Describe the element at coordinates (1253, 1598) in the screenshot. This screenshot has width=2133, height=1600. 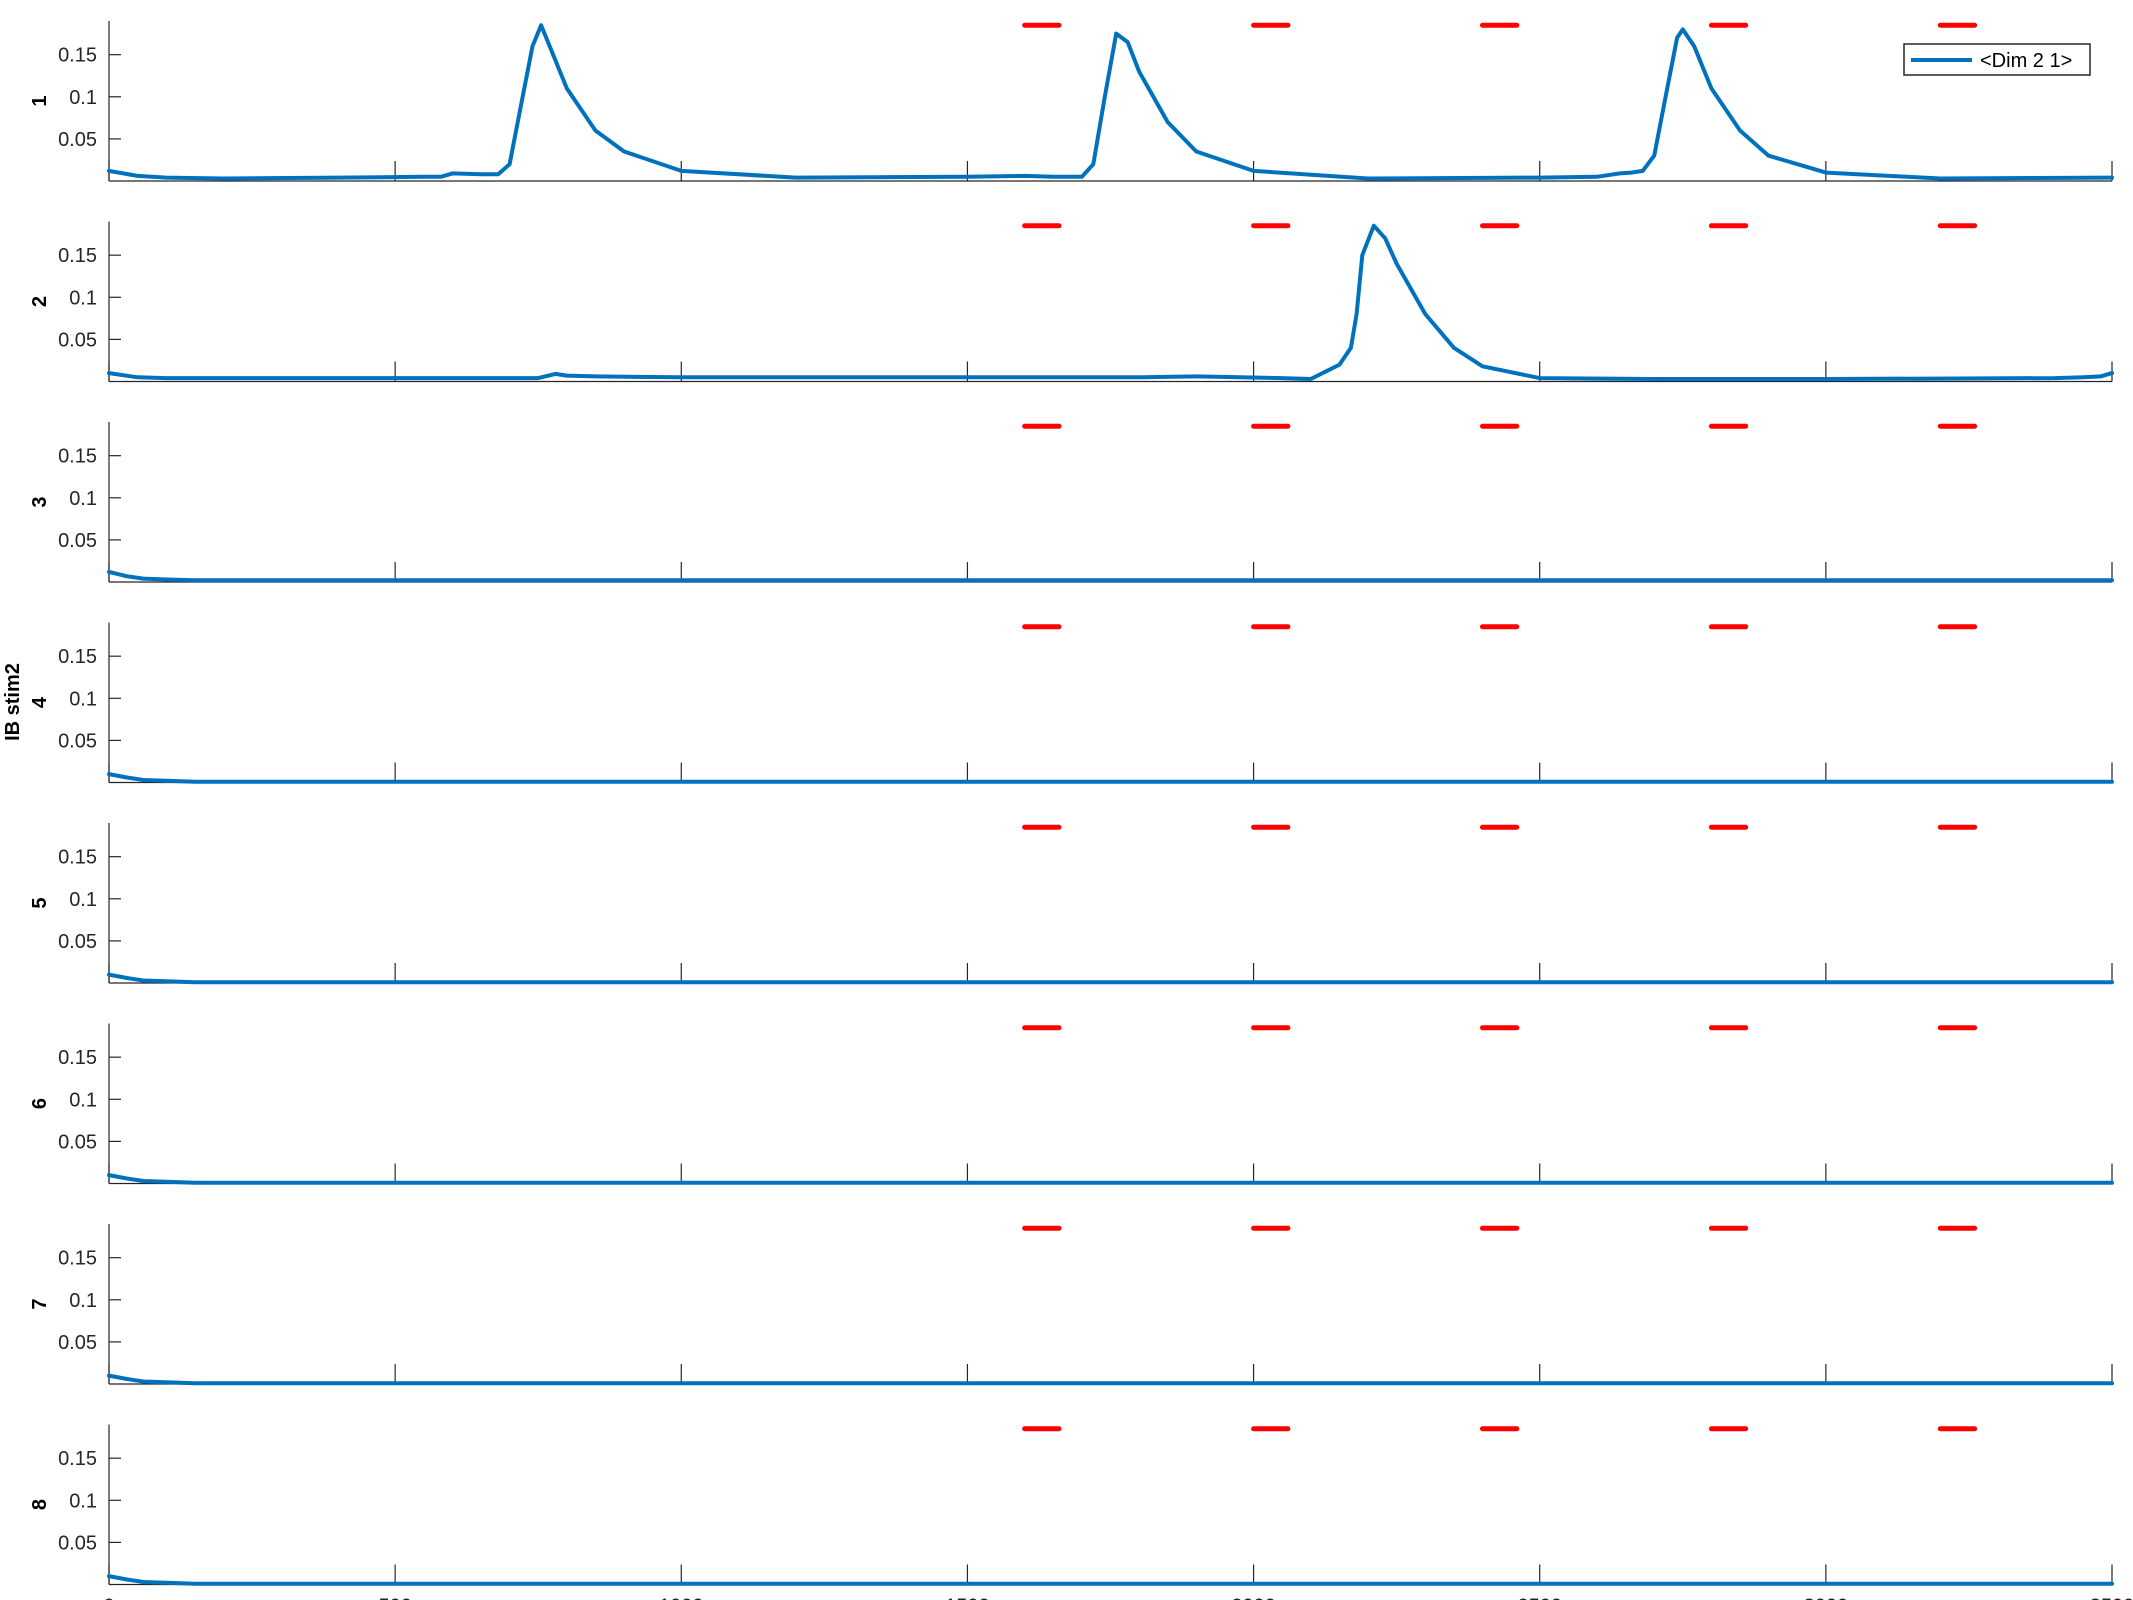
I see `x-tick-label: 2000` at that location.